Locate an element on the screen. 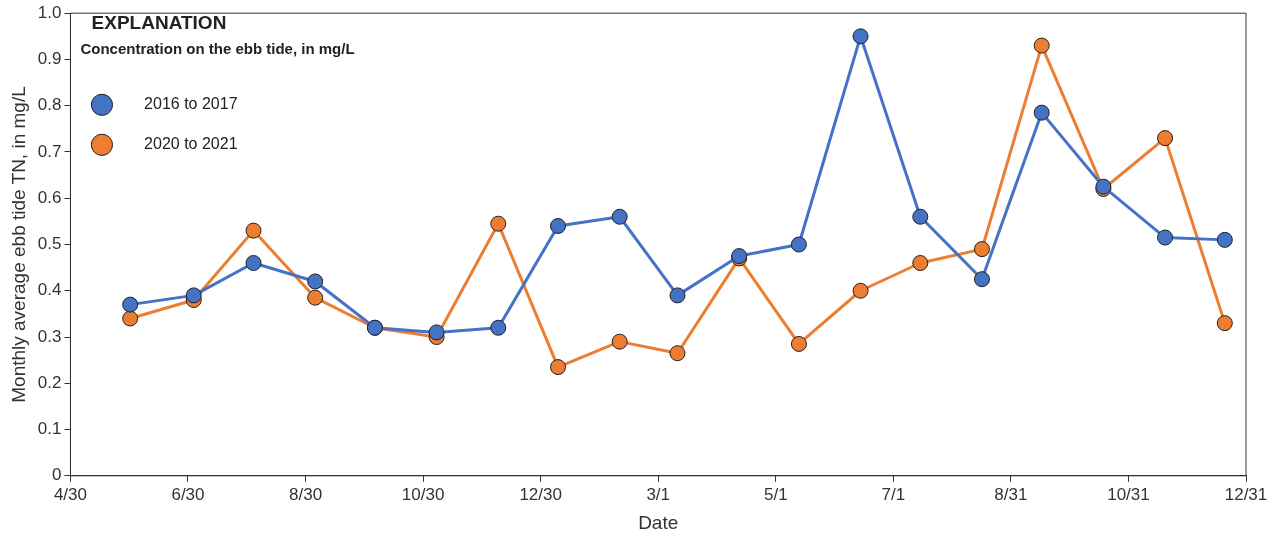 This screenshot has height=539, width=1284. y-tick-label: 0.1 is located at coordinates (49, 429).